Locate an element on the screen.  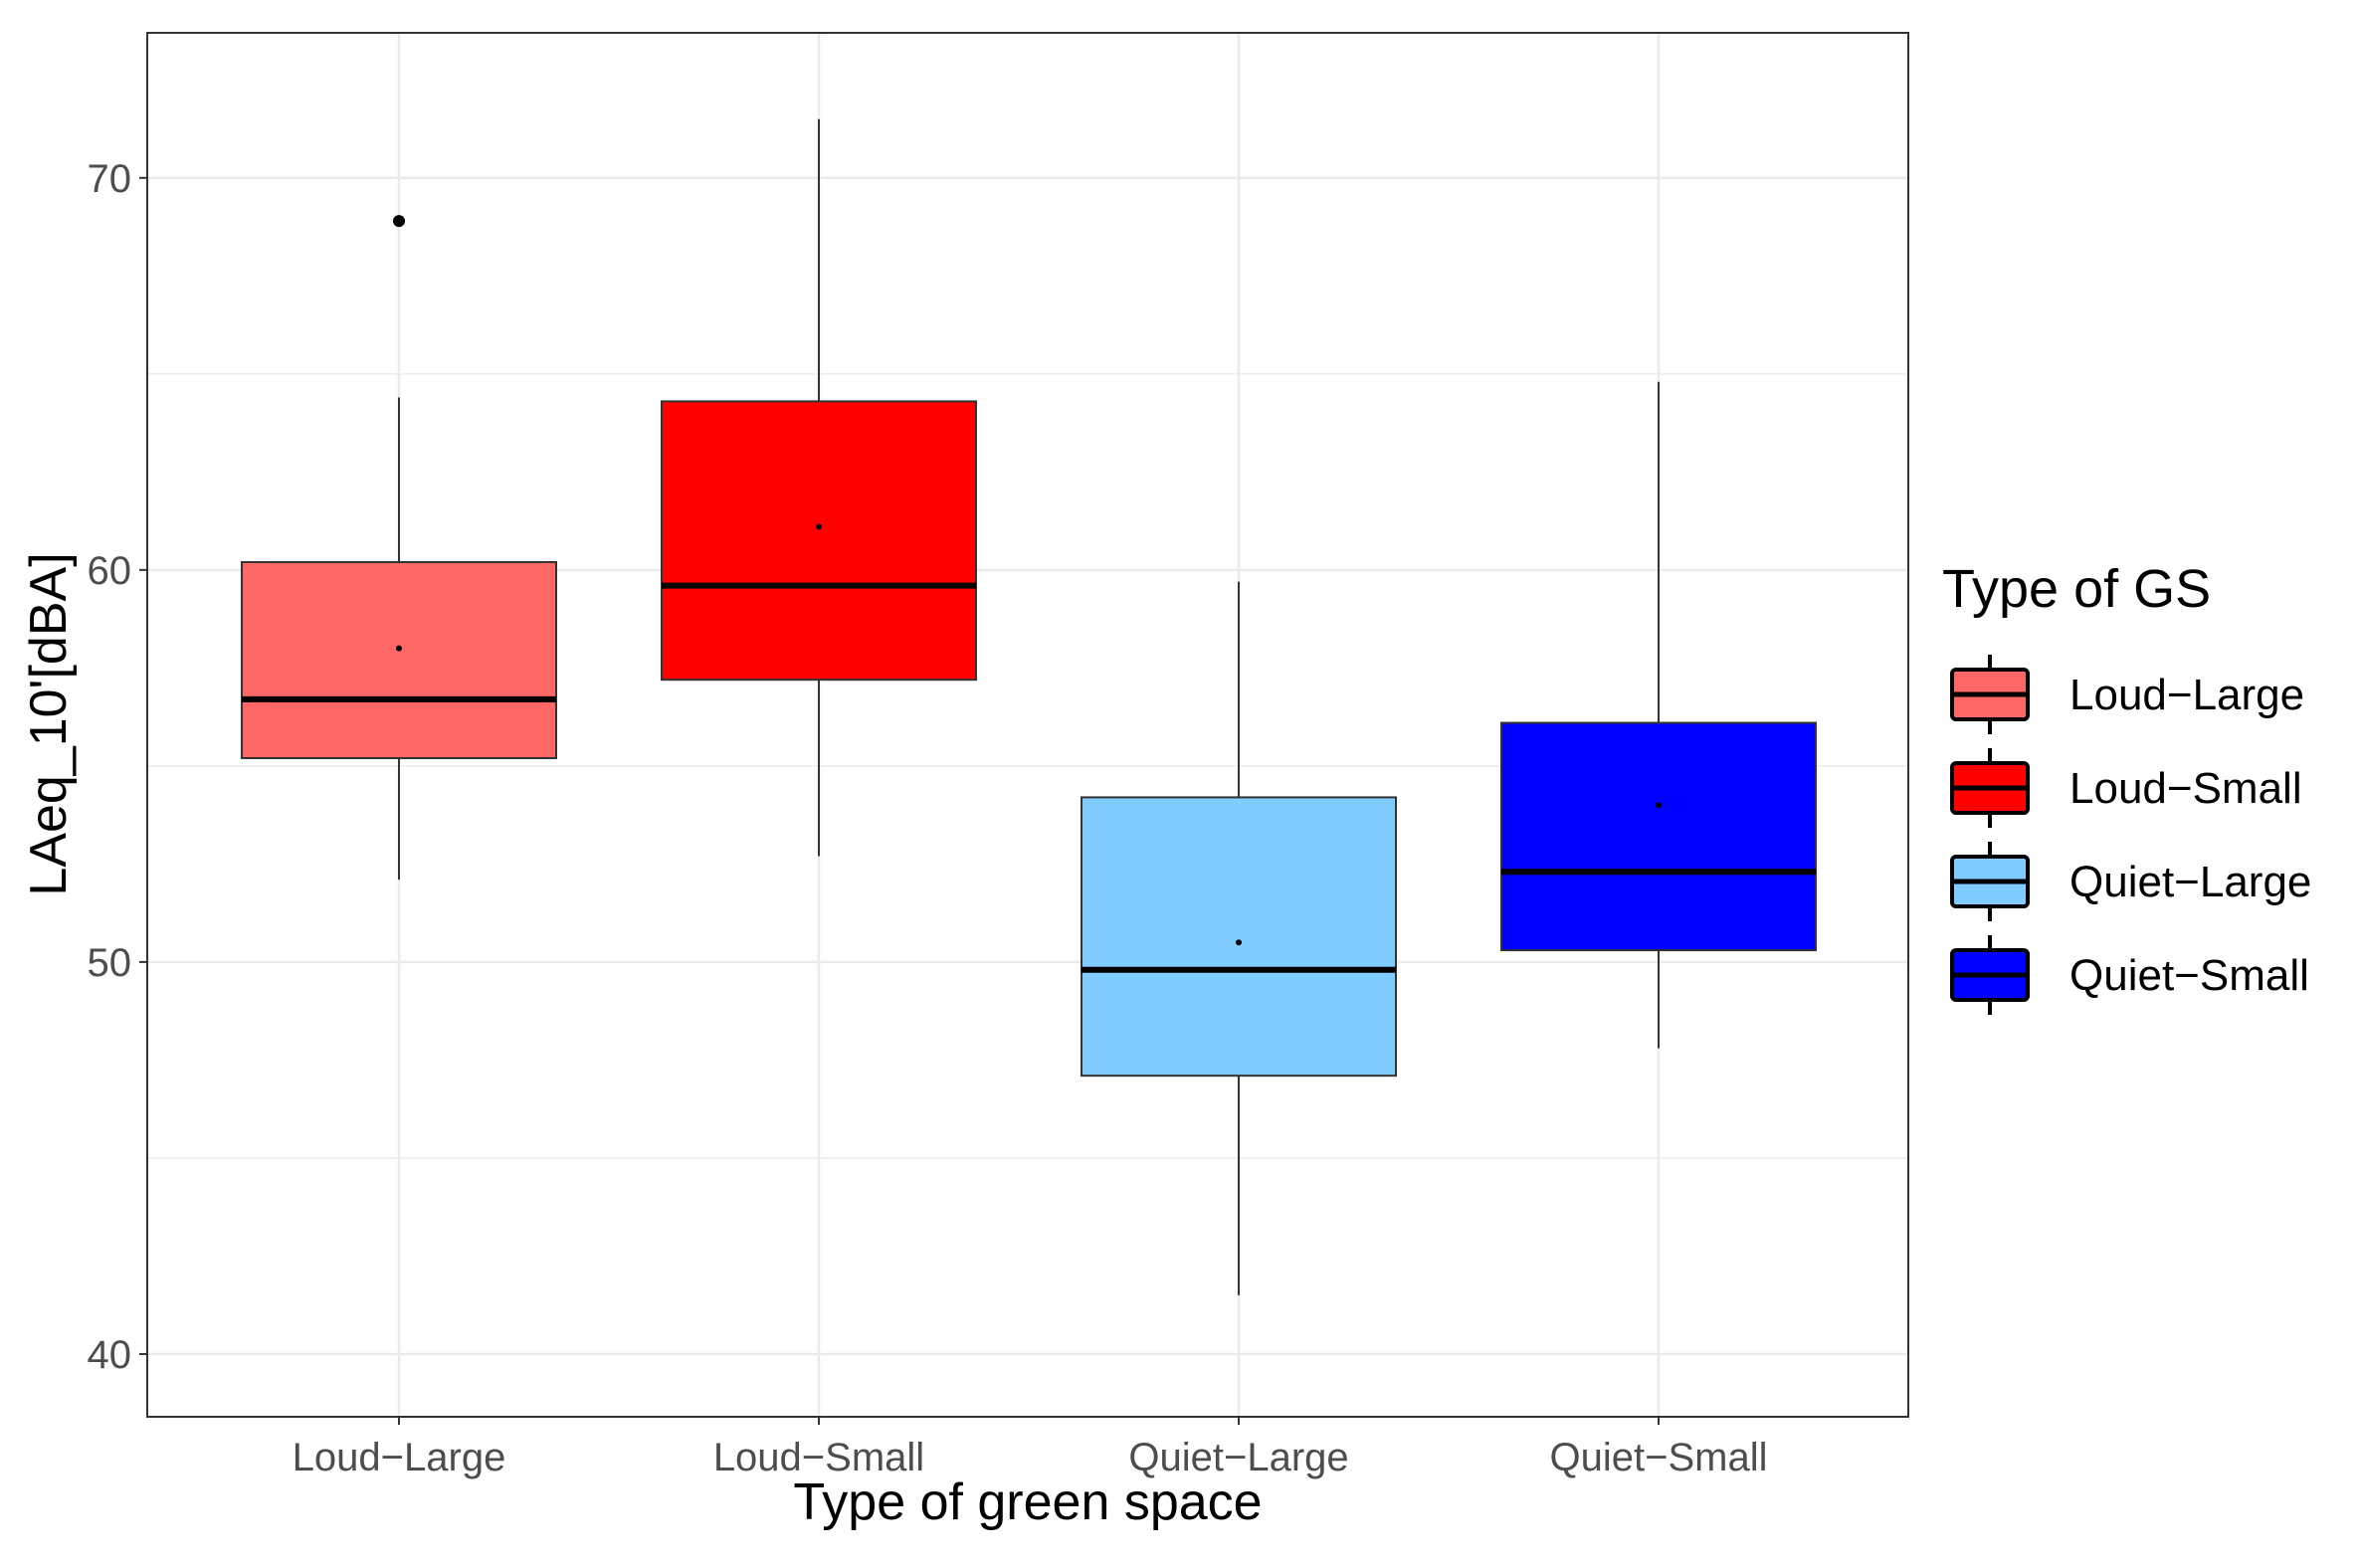
legend-label: Loud−Large is located at coordinates (2186, 695).